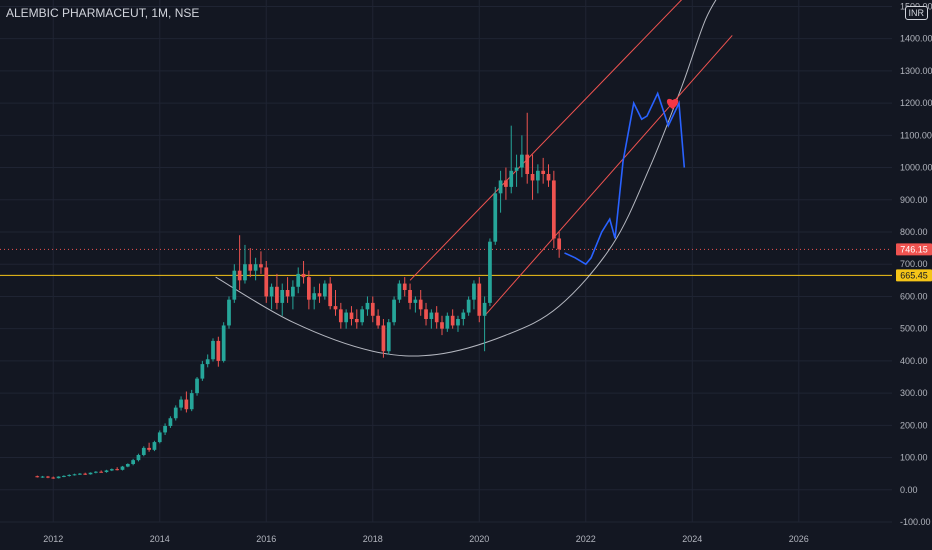  I want to click on y-tick-label: 600.00, so click(914, 296).